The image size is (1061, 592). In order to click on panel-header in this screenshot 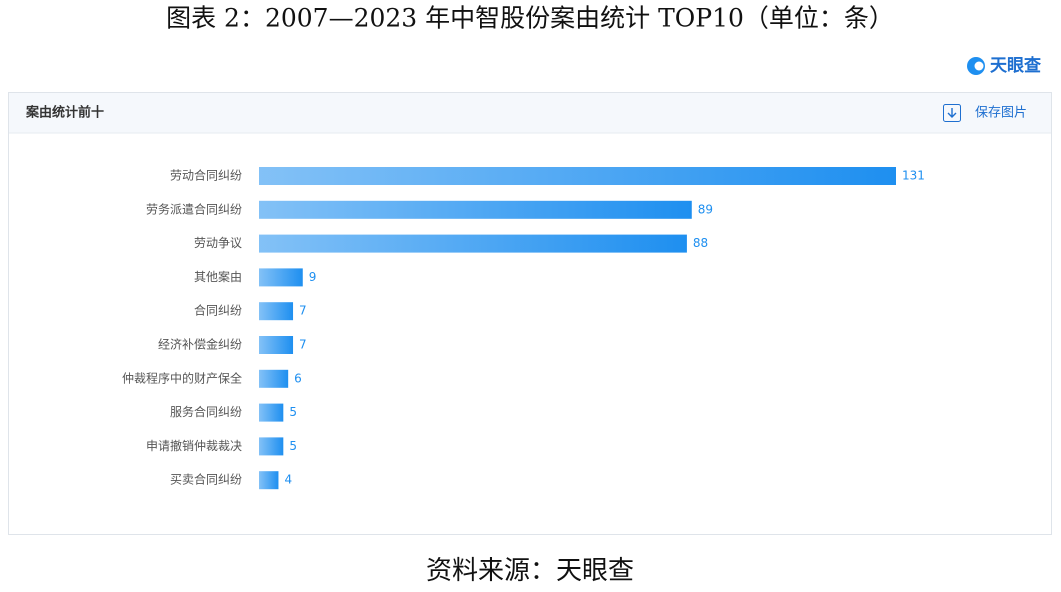, I will do `click(530, 113)`.